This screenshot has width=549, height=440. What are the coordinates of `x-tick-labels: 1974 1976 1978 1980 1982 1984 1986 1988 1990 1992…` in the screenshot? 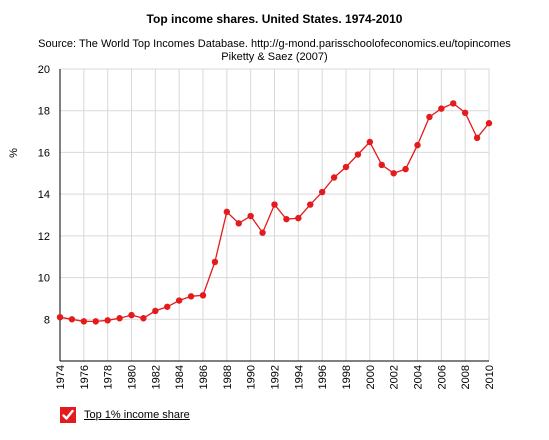 It's located at (275, 377).